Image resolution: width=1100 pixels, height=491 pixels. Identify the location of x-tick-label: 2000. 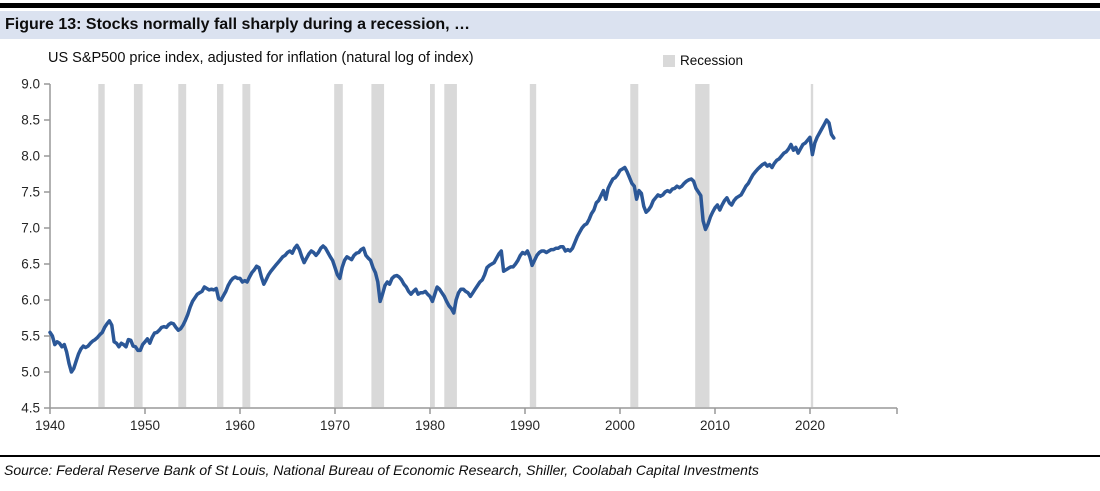
(620, 425).